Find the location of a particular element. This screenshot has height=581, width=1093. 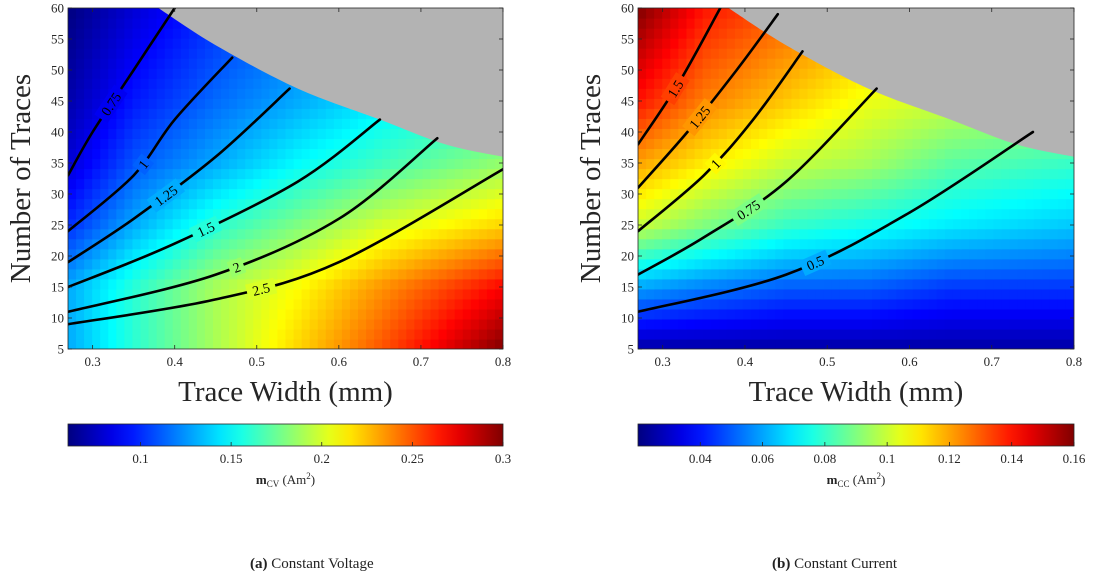

colorbar-tick-label: 0.14 is located at coordinates (1011, 458).